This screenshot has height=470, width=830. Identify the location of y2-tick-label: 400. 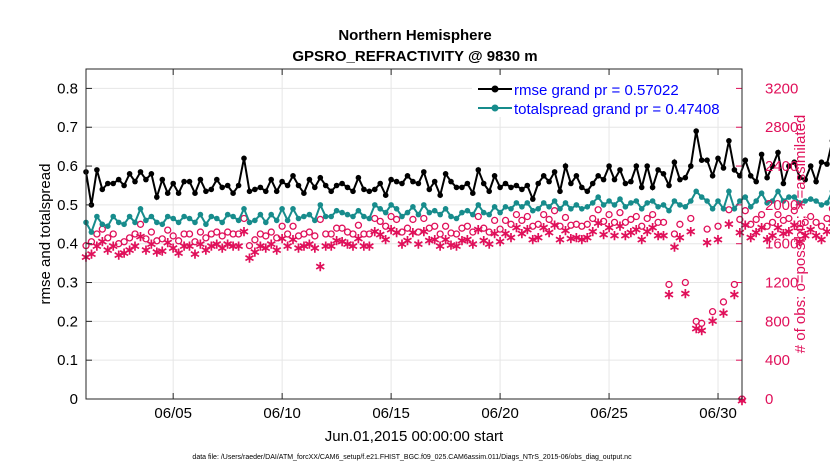
(777, 360).